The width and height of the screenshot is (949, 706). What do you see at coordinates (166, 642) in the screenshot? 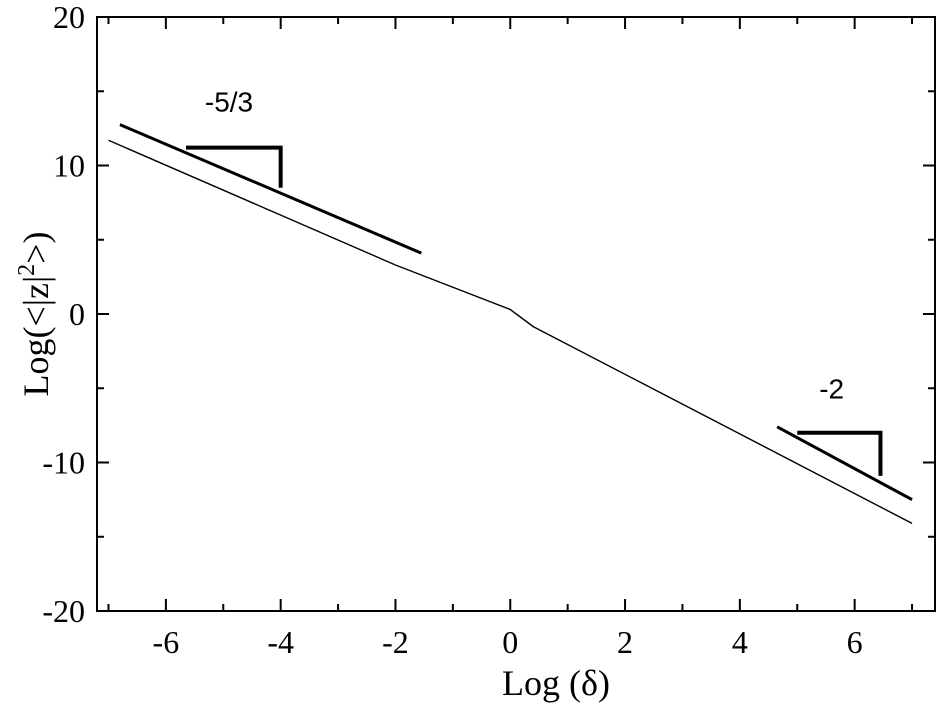
I see `x-tick-label: -6` at bounding box center [166, 642].